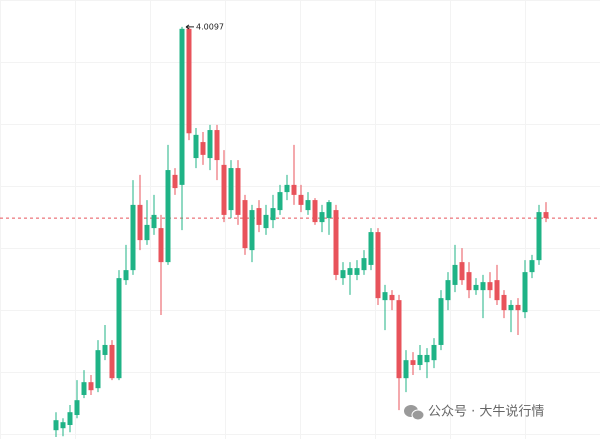  What do you see at coordinates (210, 26) in the screenshot?
I see `max-label: 4.0097` at bounding box center [210, 26].